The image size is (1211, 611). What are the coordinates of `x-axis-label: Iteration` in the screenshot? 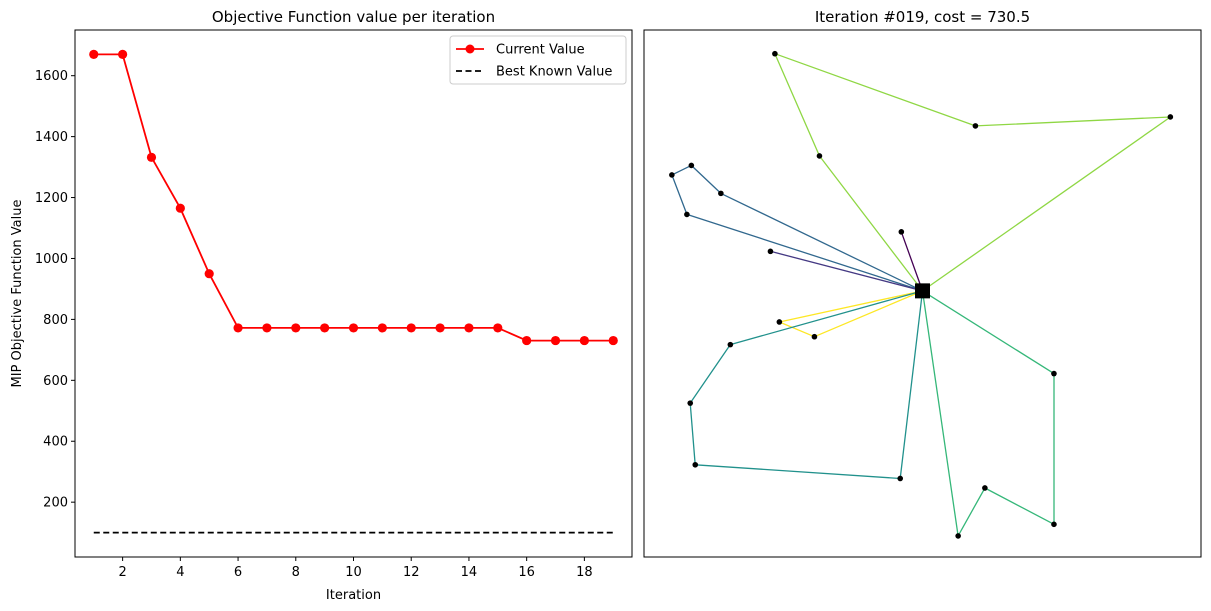 It's located at (353, 595).